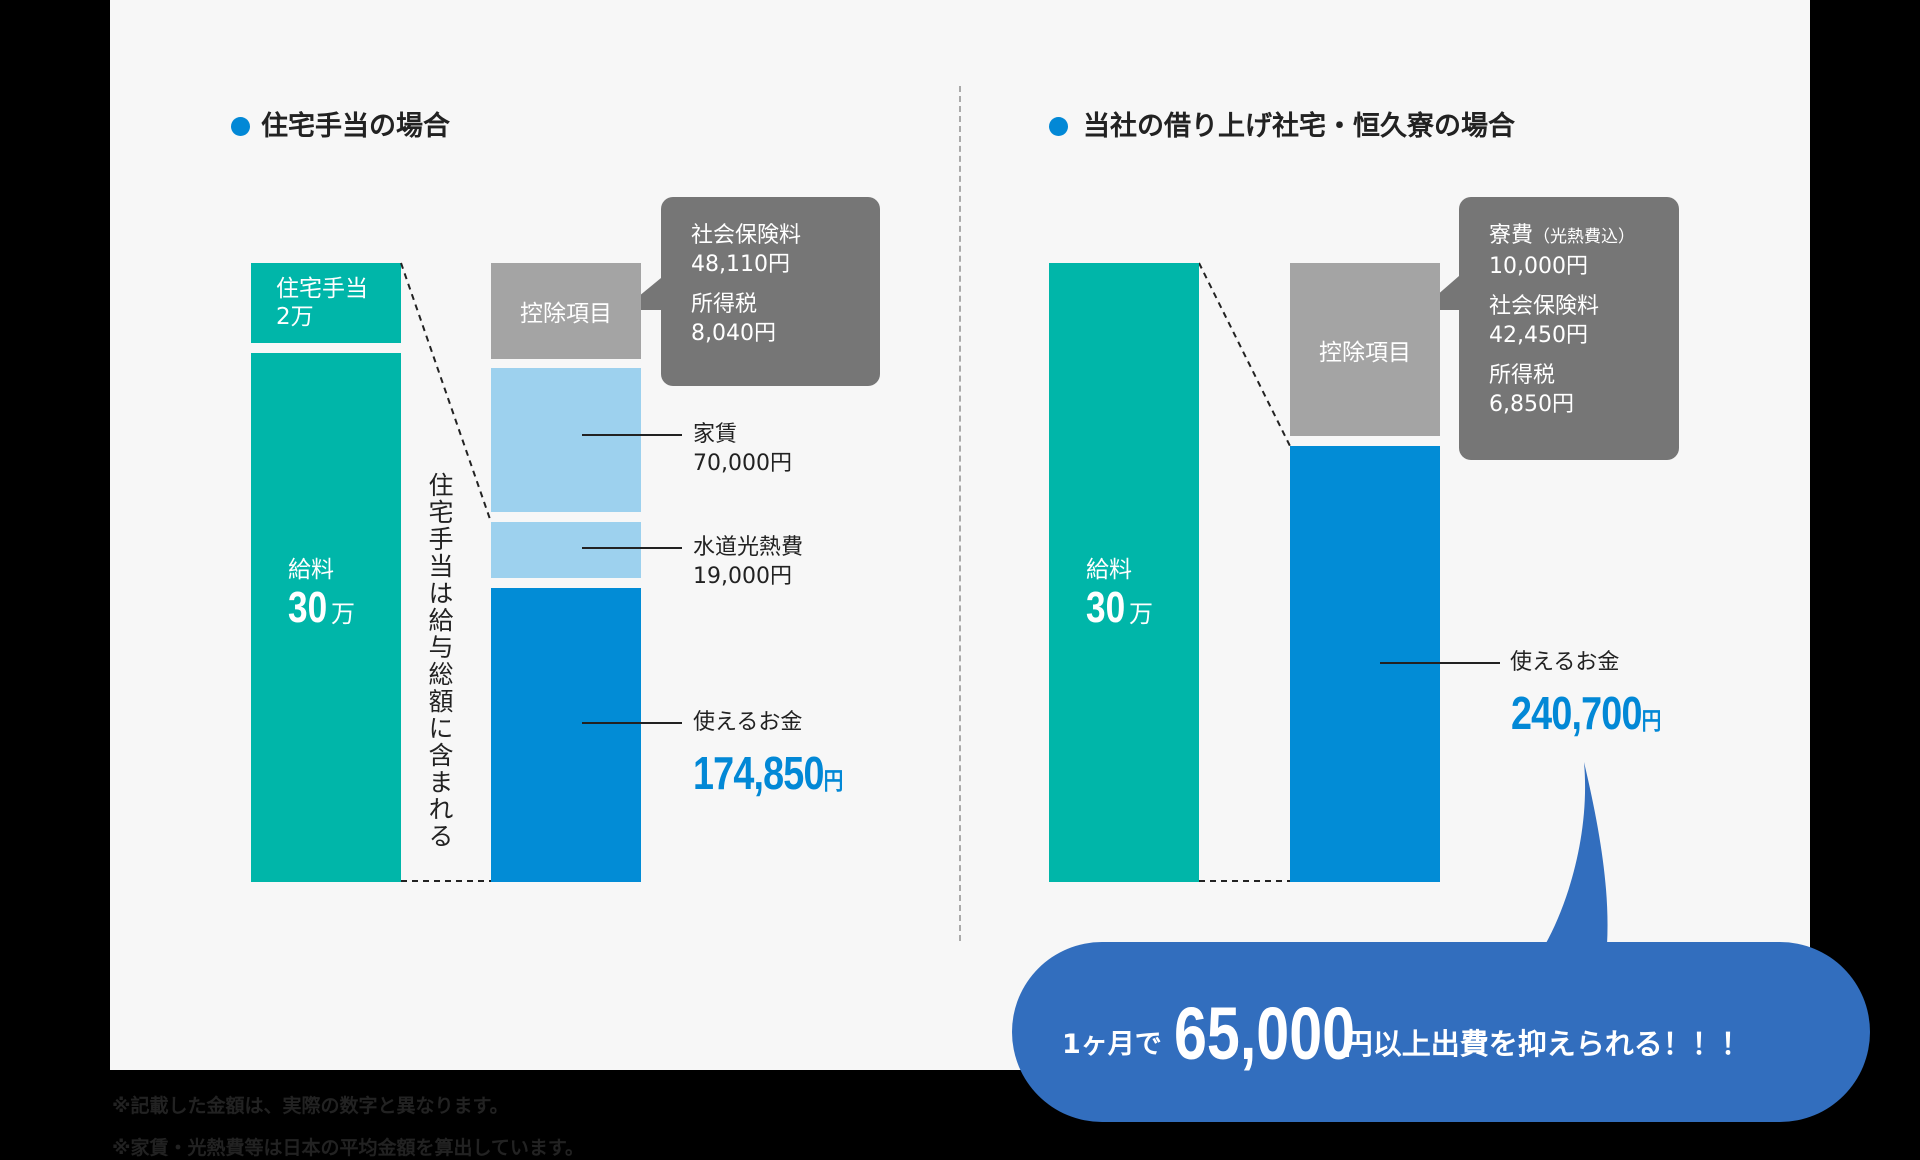 Image resolution: width=1920 pixels, height=1160 pixels. I want to click on banner-prefix: 1ヶ月で, so click(1112, 1044).